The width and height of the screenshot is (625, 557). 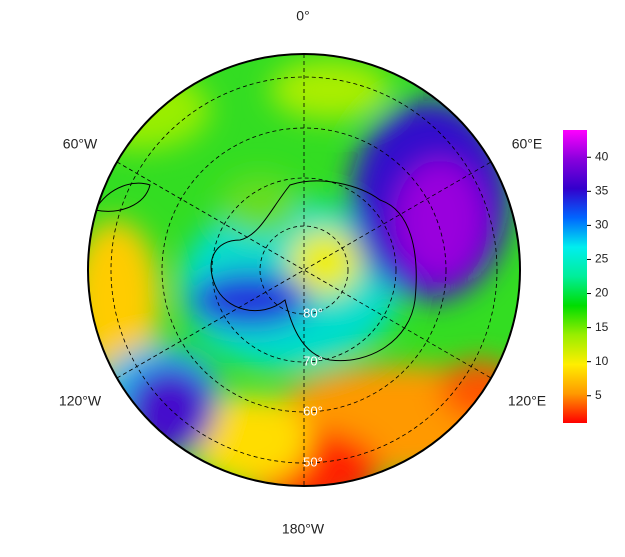 I want to click on lon-label: 120°E, so click(x=527, y=401).